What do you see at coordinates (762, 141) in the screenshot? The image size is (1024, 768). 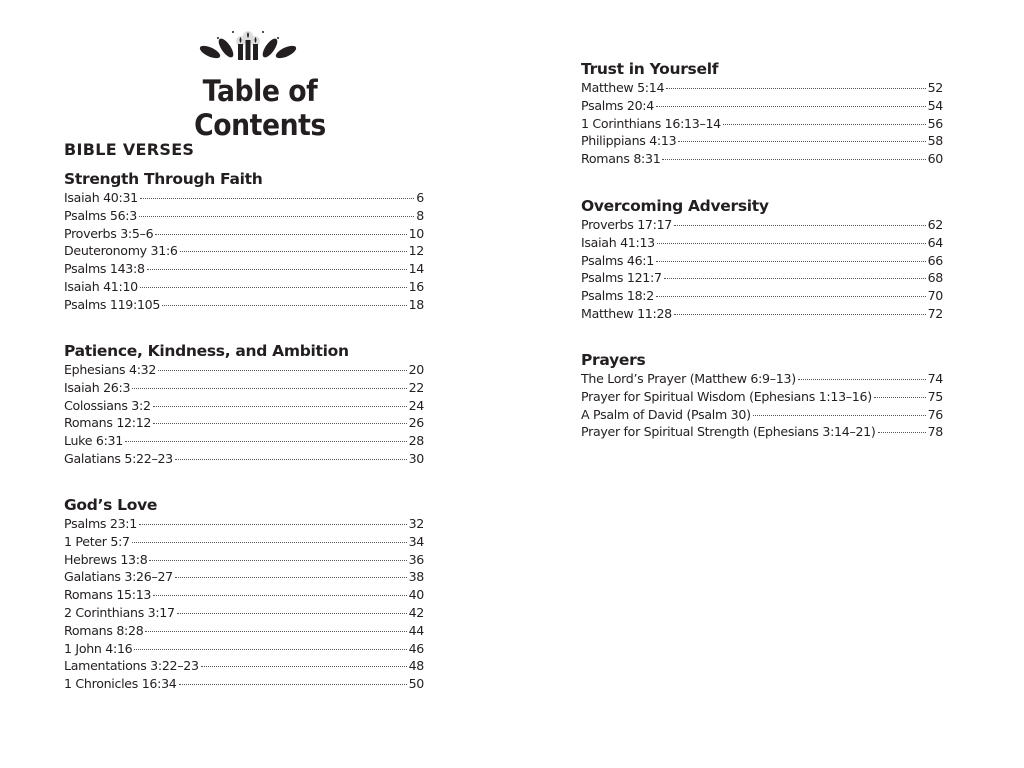 I see `toc-entry: Philippians 4:13 58` at bounding box center [762, 141].